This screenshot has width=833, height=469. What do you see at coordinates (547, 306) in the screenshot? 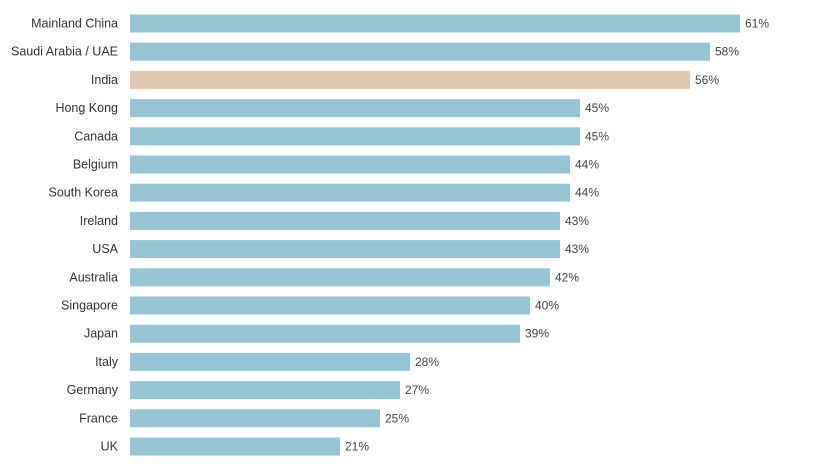
I see `value-label-singapore: 40%` at bounding box center [547, 306].